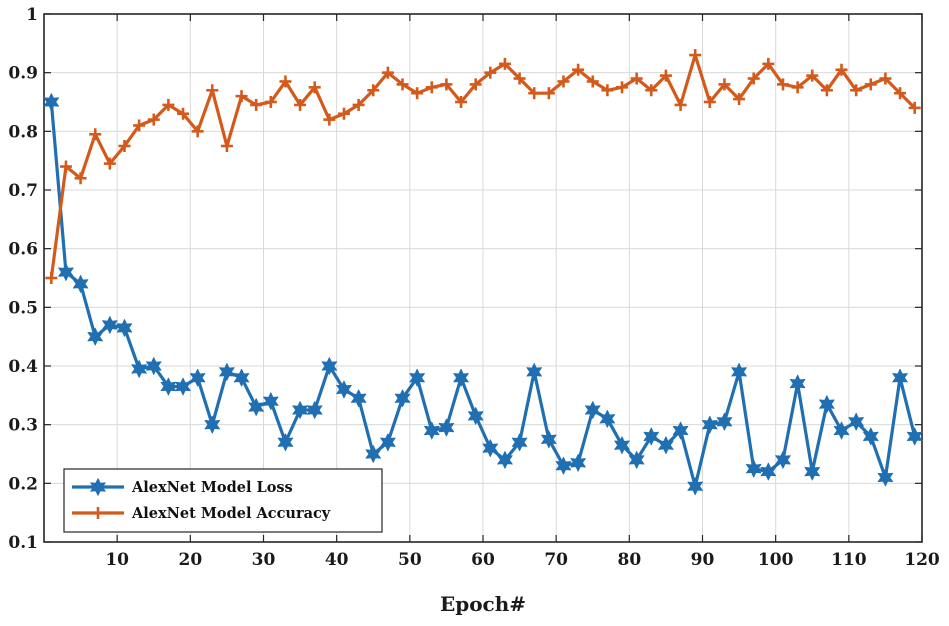 The height and width of the screenshot is (626, 949). I want to click on y-tick-label: 0.7, so click(23, 191).